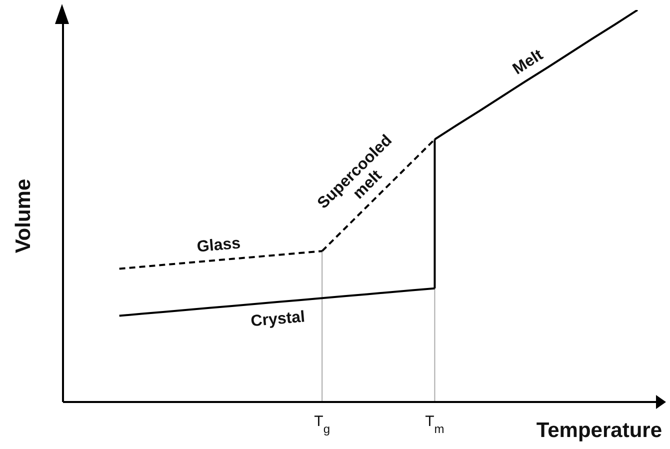 This screenshot has width=670, height=449. I want to click on text: Melt, so click(528, 62).